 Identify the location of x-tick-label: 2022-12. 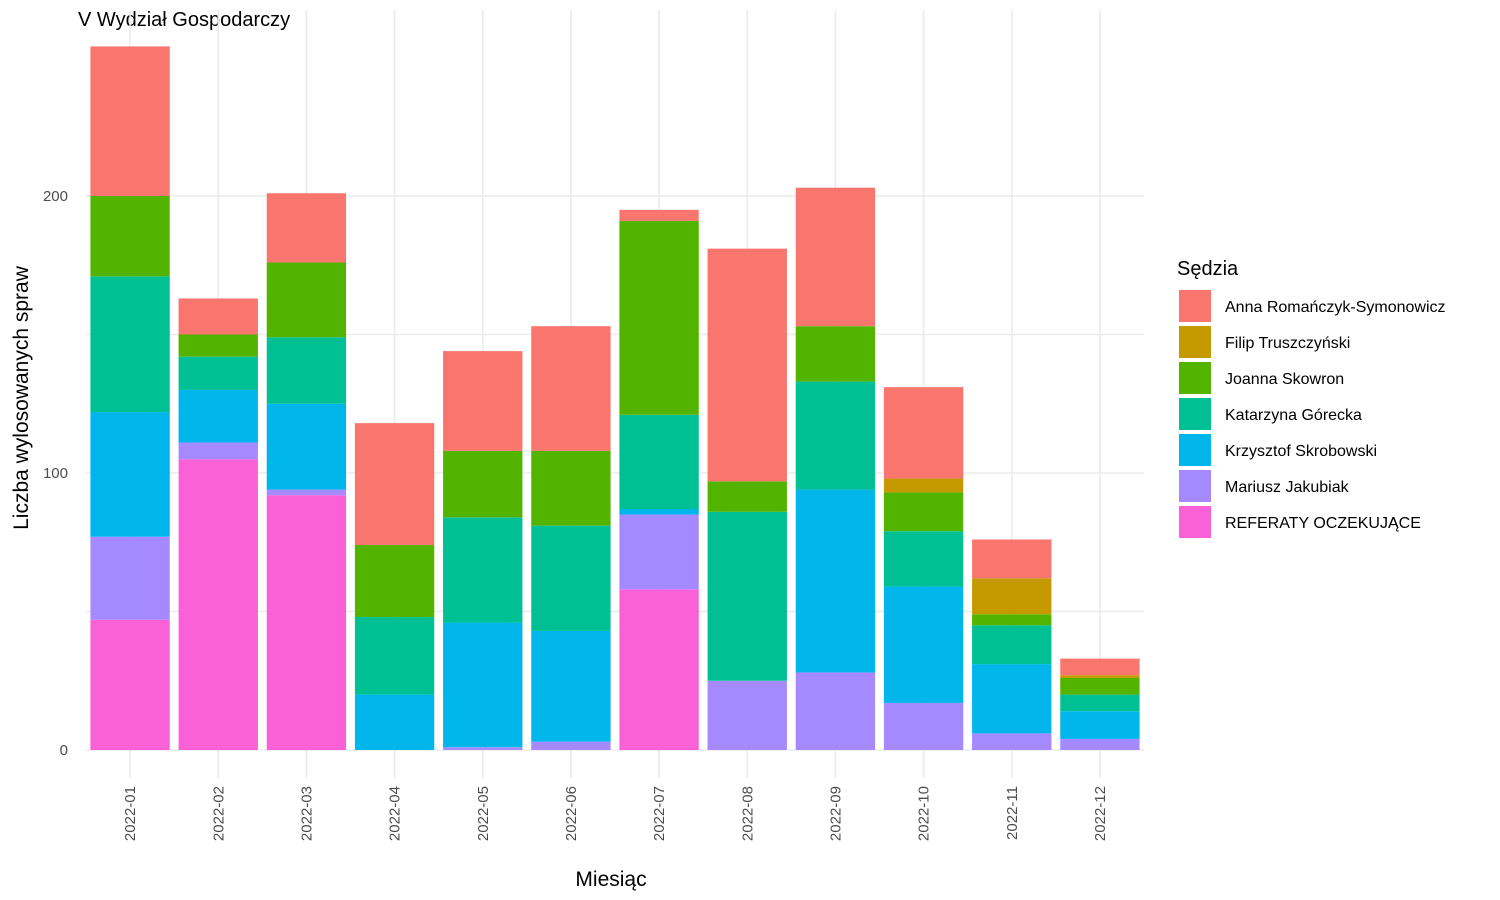
(1100, 813).